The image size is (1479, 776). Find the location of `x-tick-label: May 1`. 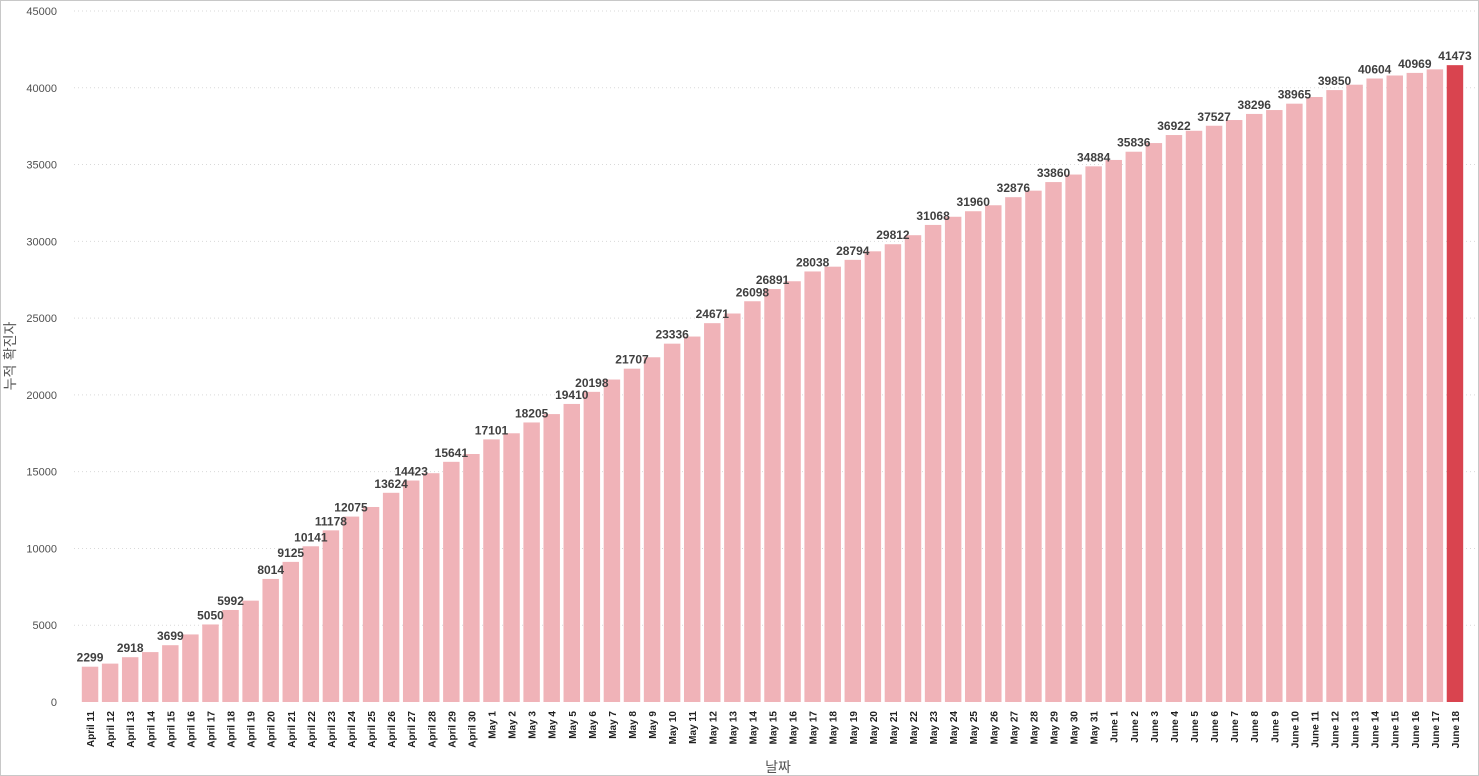

x-tick-label: May 1 is located at coordinates (492, 725).